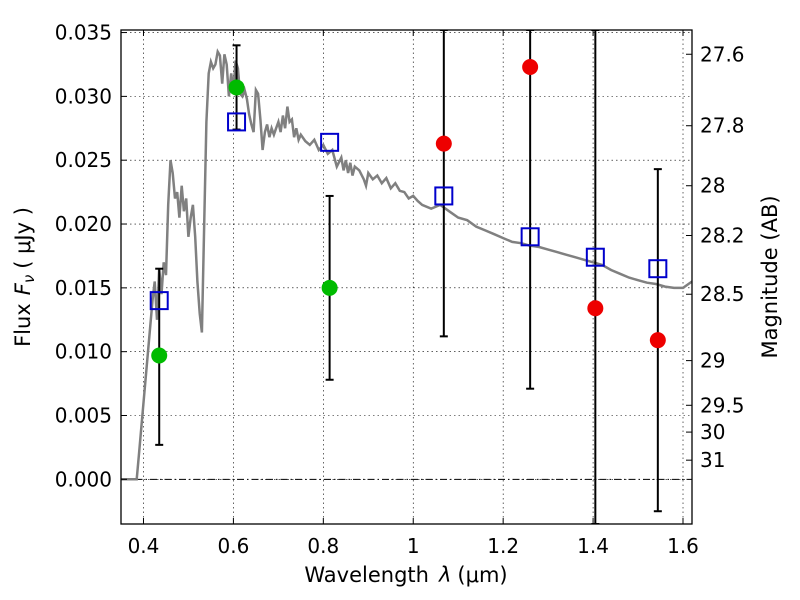  What do you see at coordinates (503, 546) in the screenshot?
I see `x-tick-label: 1.2` at bounding box center [503, 546].